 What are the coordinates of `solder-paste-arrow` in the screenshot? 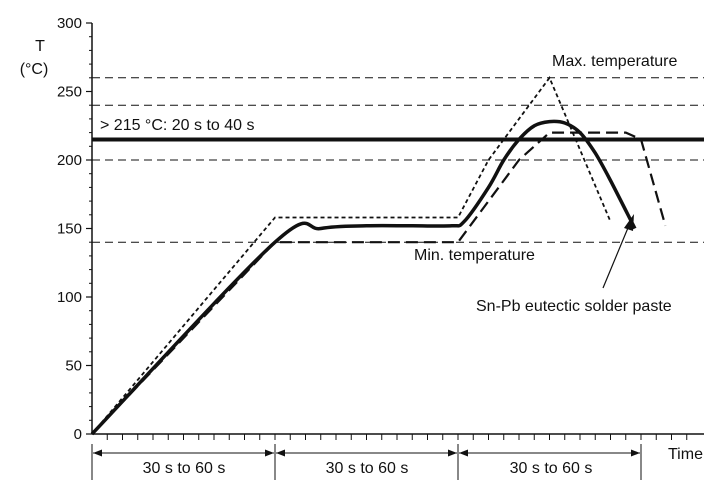 It's located at (618, 251).